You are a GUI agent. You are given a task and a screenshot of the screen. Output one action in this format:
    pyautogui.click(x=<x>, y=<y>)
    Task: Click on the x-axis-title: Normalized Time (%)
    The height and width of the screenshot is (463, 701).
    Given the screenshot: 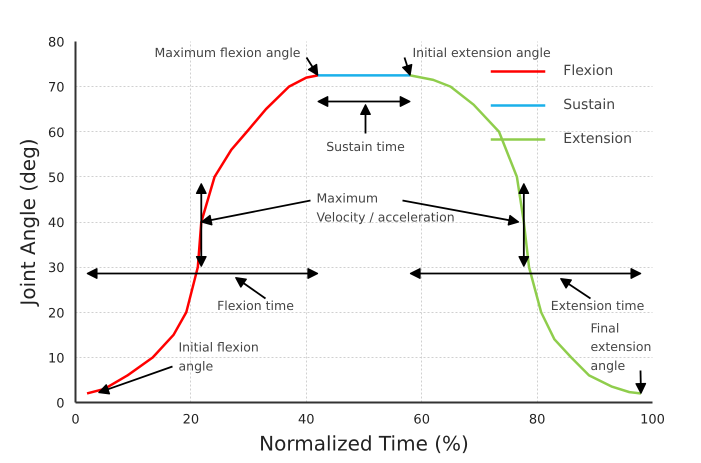 What is the action you would take?
    pyautogui.click(x=364, y=444)
    